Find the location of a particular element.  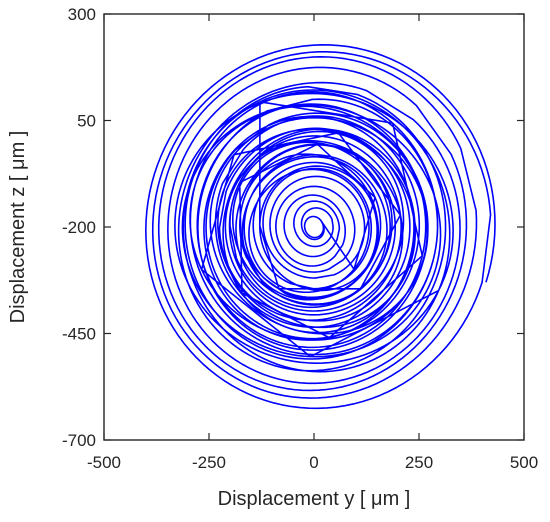

x-tick-label: 500 is located at coordinates (524, 462).